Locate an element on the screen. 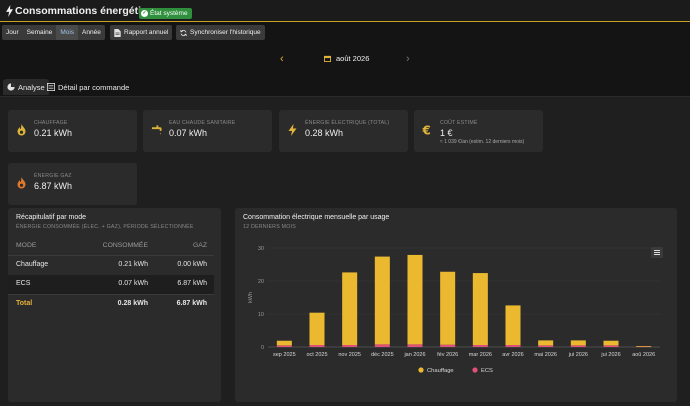 This screenshot has height=406, width=690. gas-flame-icon is located at coordinates (21, 183).